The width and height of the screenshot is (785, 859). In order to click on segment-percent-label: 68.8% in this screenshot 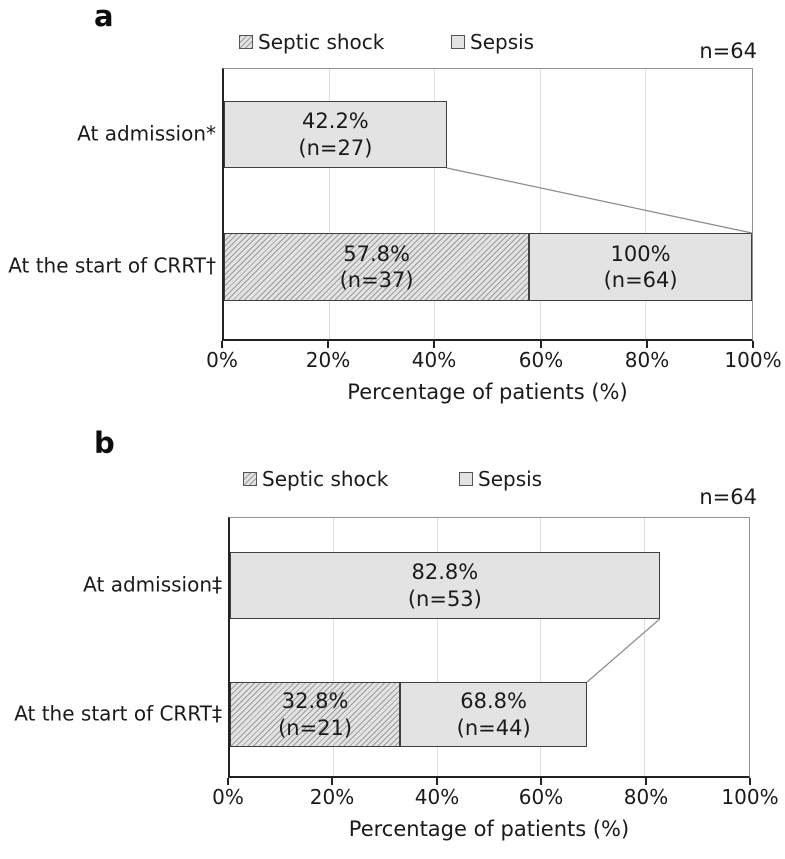, I will do `click(493, 701)`.